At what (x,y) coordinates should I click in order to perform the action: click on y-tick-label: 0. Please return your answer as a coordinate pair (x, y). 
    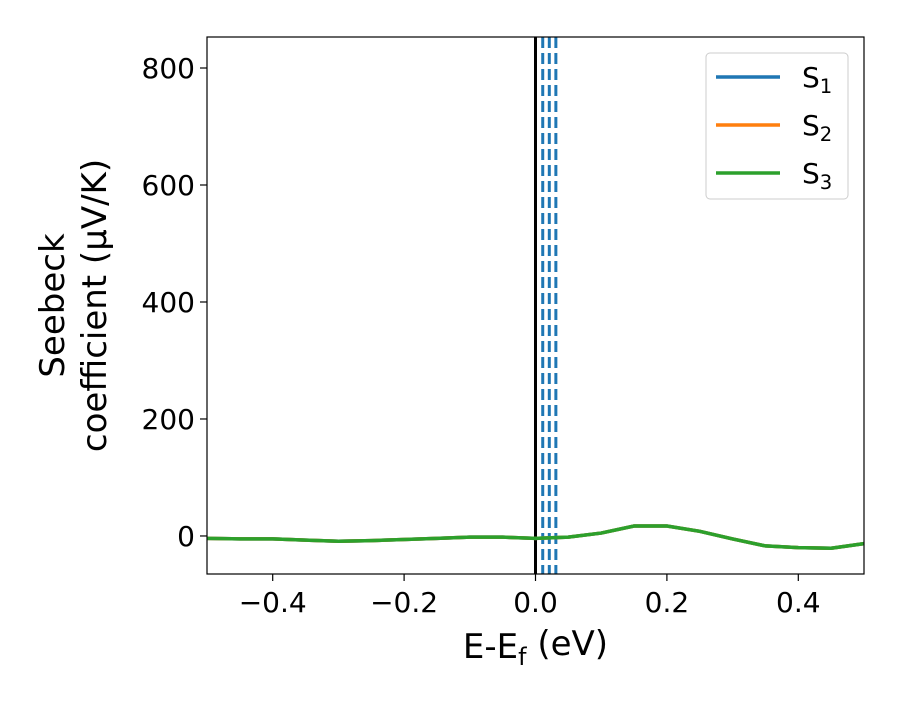
    Looking at the image, I should click on (186, 536).